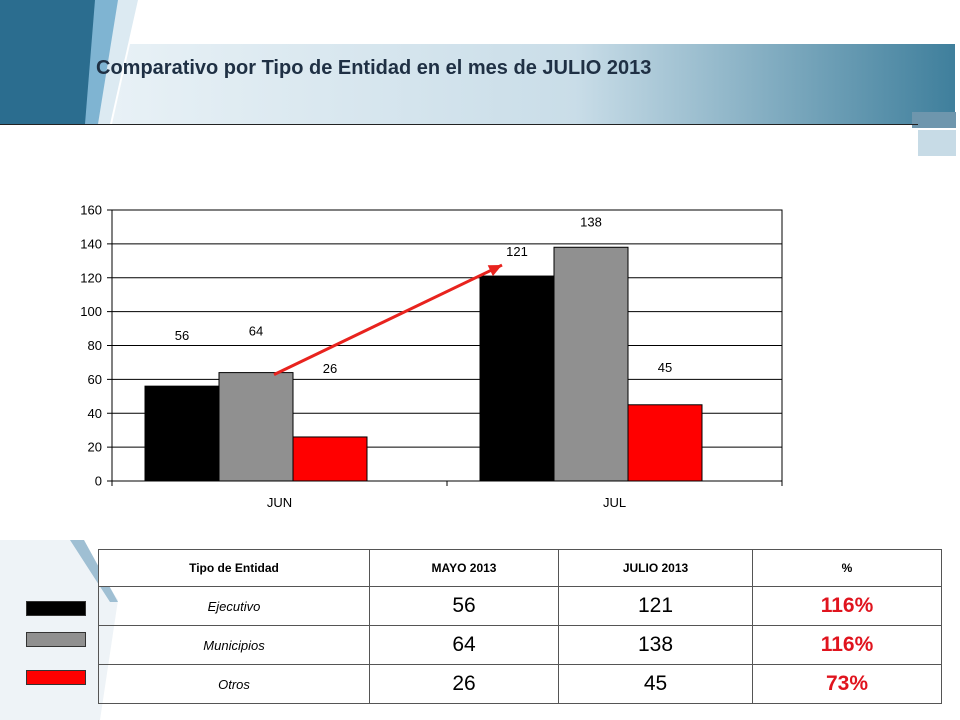 This screenshot has height=720, width=960. Describe the element at coordinates (95, 413) in the screenshot. I see `y-tick-label: 40` at that location.